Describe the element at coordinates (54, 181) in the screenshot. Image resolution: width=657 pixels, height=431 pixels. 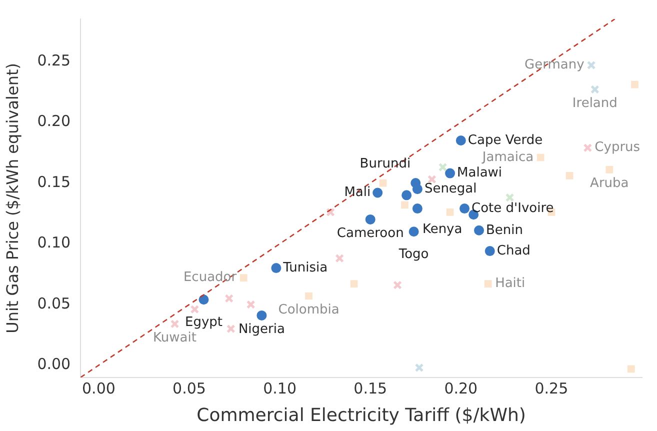
I see `y-tick-label: 0.15` at that location.